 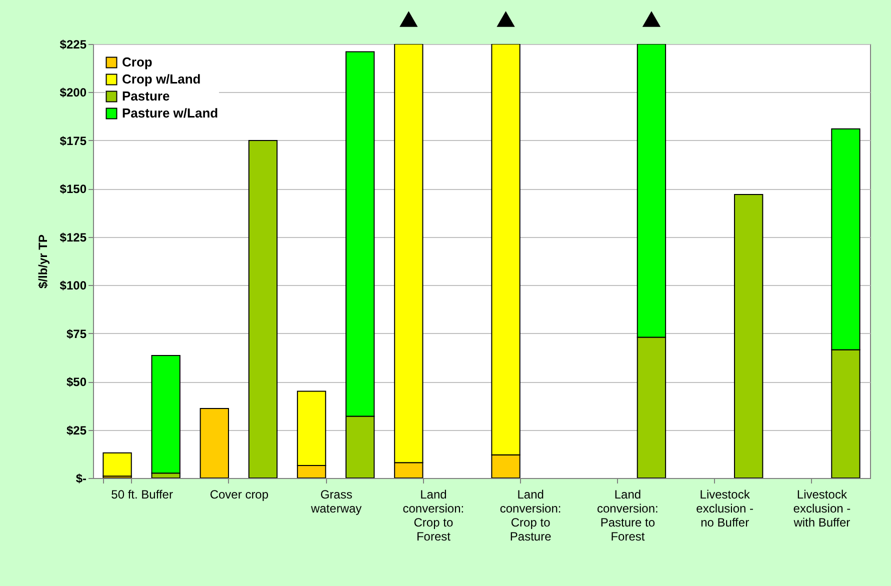 I want to click on y-tick-label: $100, so click(x=73, y=285).